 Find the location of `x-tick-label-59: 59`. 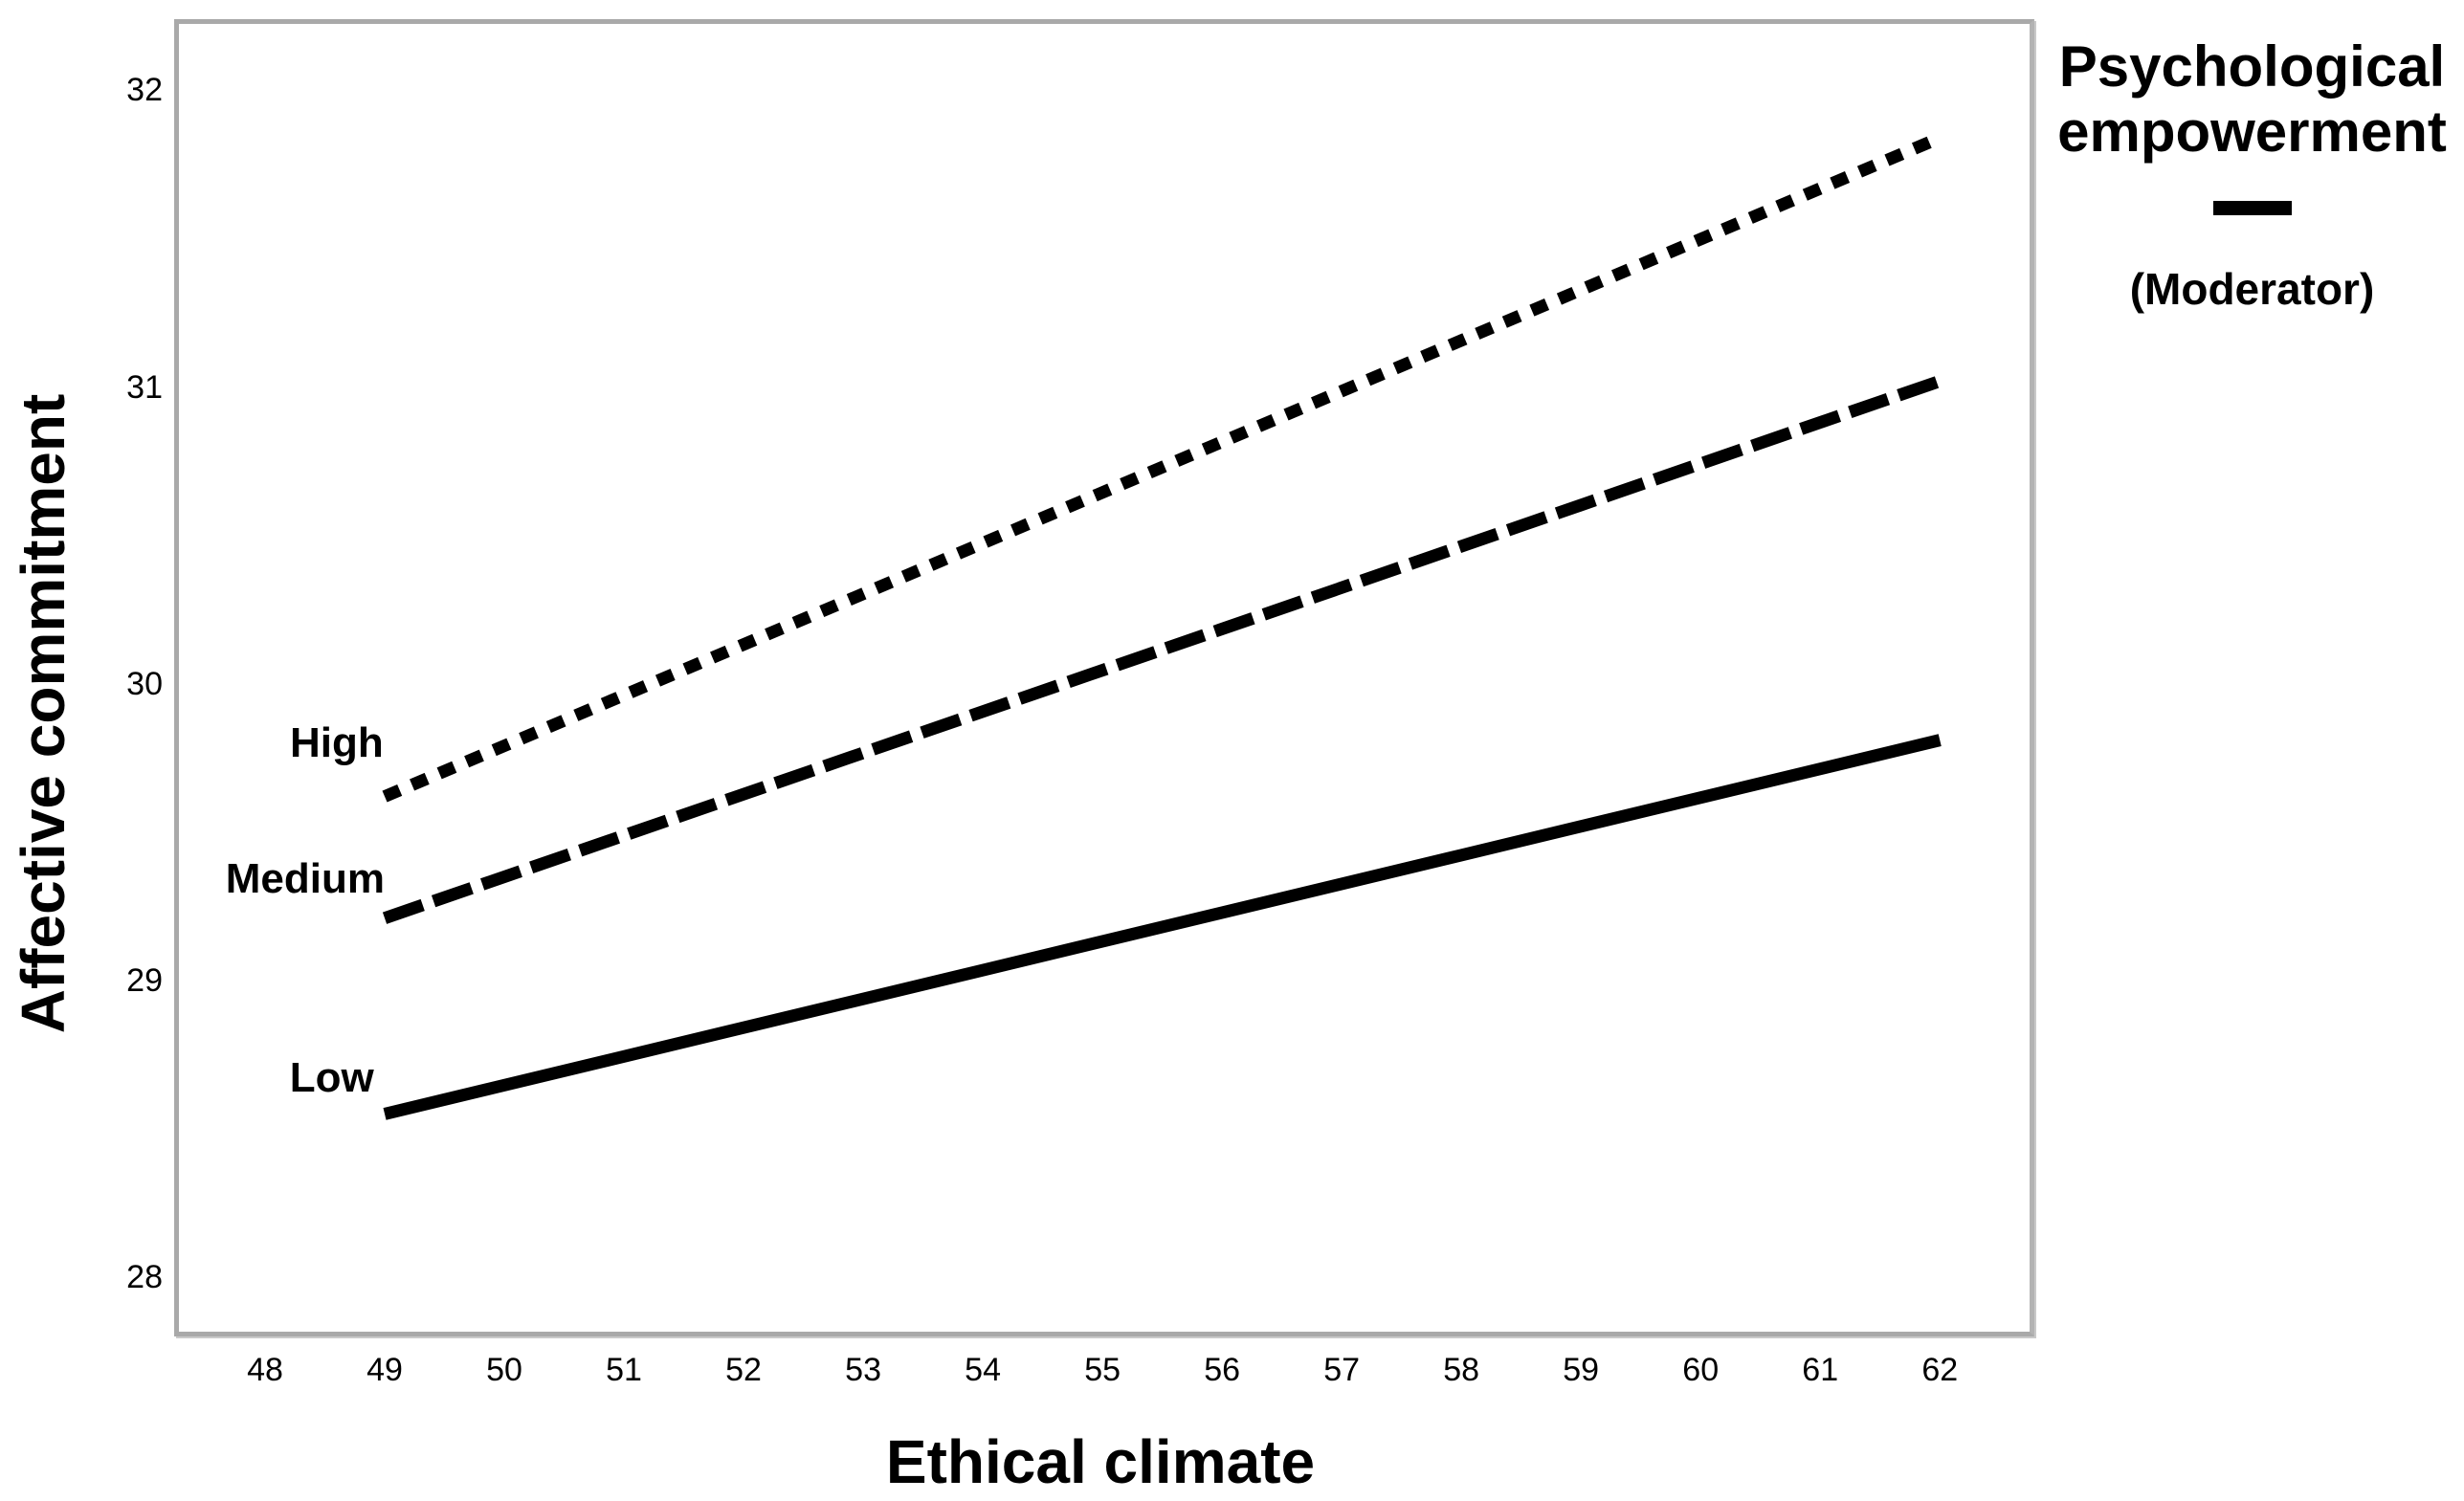

x-tick-label-59: 59 is located at coordinates (1582, 1370).